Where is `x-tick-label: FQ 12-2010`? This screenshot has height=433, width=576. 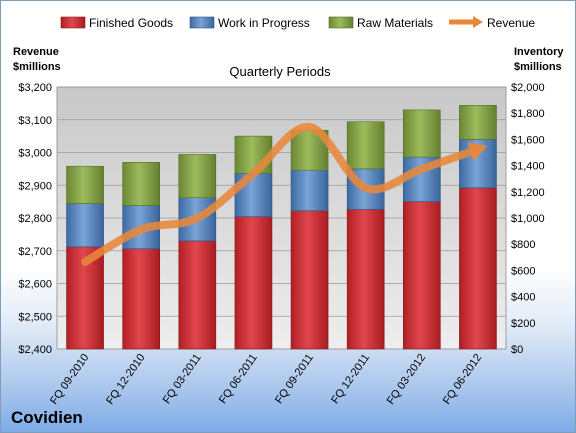 x-tick-label: FQ 12-2010 is located at coordinates (126, 379).